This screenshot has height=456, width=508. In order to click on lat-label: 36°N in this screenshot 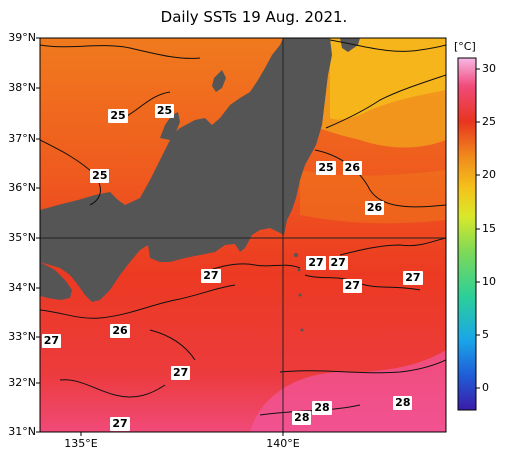, I will do `click(22, 187)`.